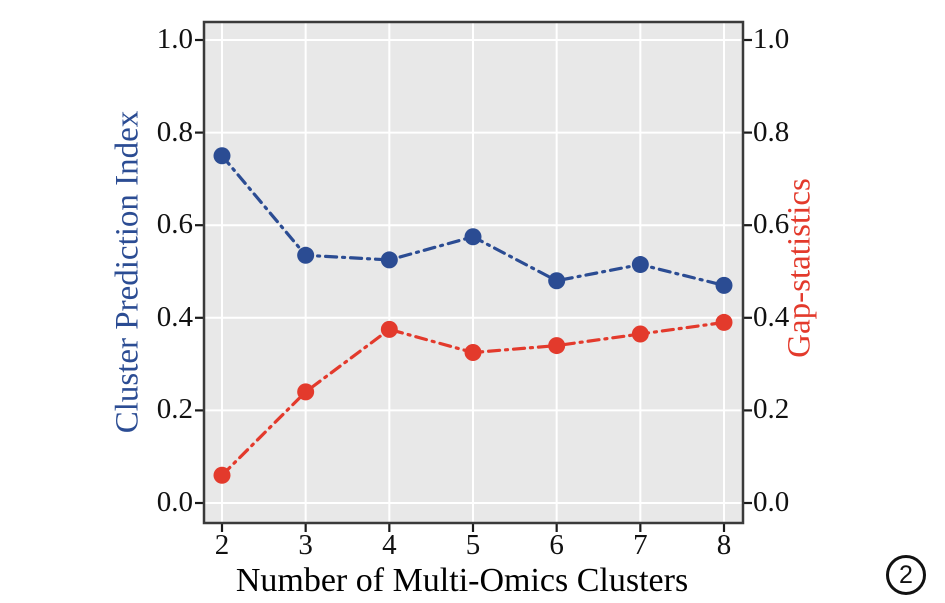  What do you see at coordinates (174, 131) in the screenshot?
I see `y-tick-label-left: 0.8` at bounding box center [174, 131].